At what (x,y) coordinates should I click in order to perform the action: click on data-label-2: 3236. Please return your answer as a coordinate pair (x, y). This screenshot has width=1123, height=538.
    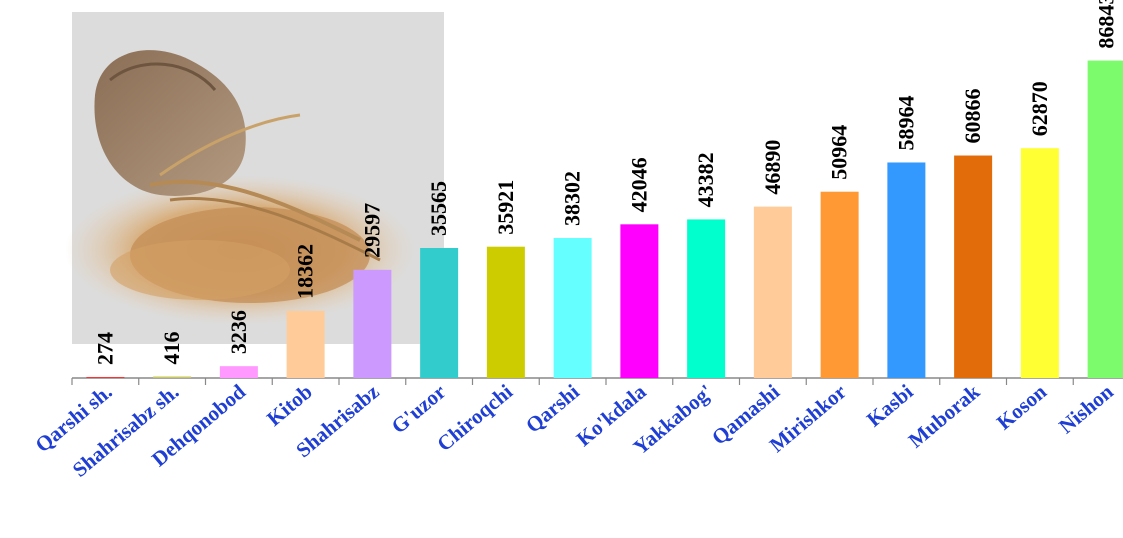
    Looking at the image, I should click on (238, 332).